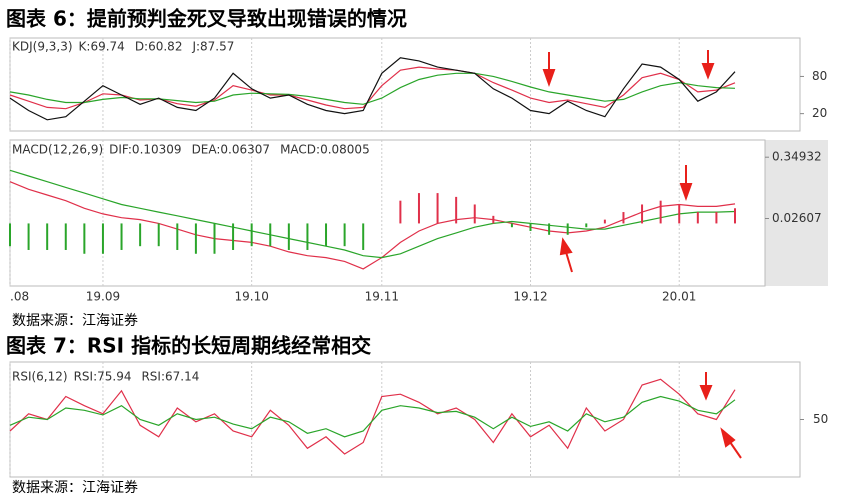 The height and width of the screenshot is (501, 848). I want to click on axis-panel, so click(796, 213).